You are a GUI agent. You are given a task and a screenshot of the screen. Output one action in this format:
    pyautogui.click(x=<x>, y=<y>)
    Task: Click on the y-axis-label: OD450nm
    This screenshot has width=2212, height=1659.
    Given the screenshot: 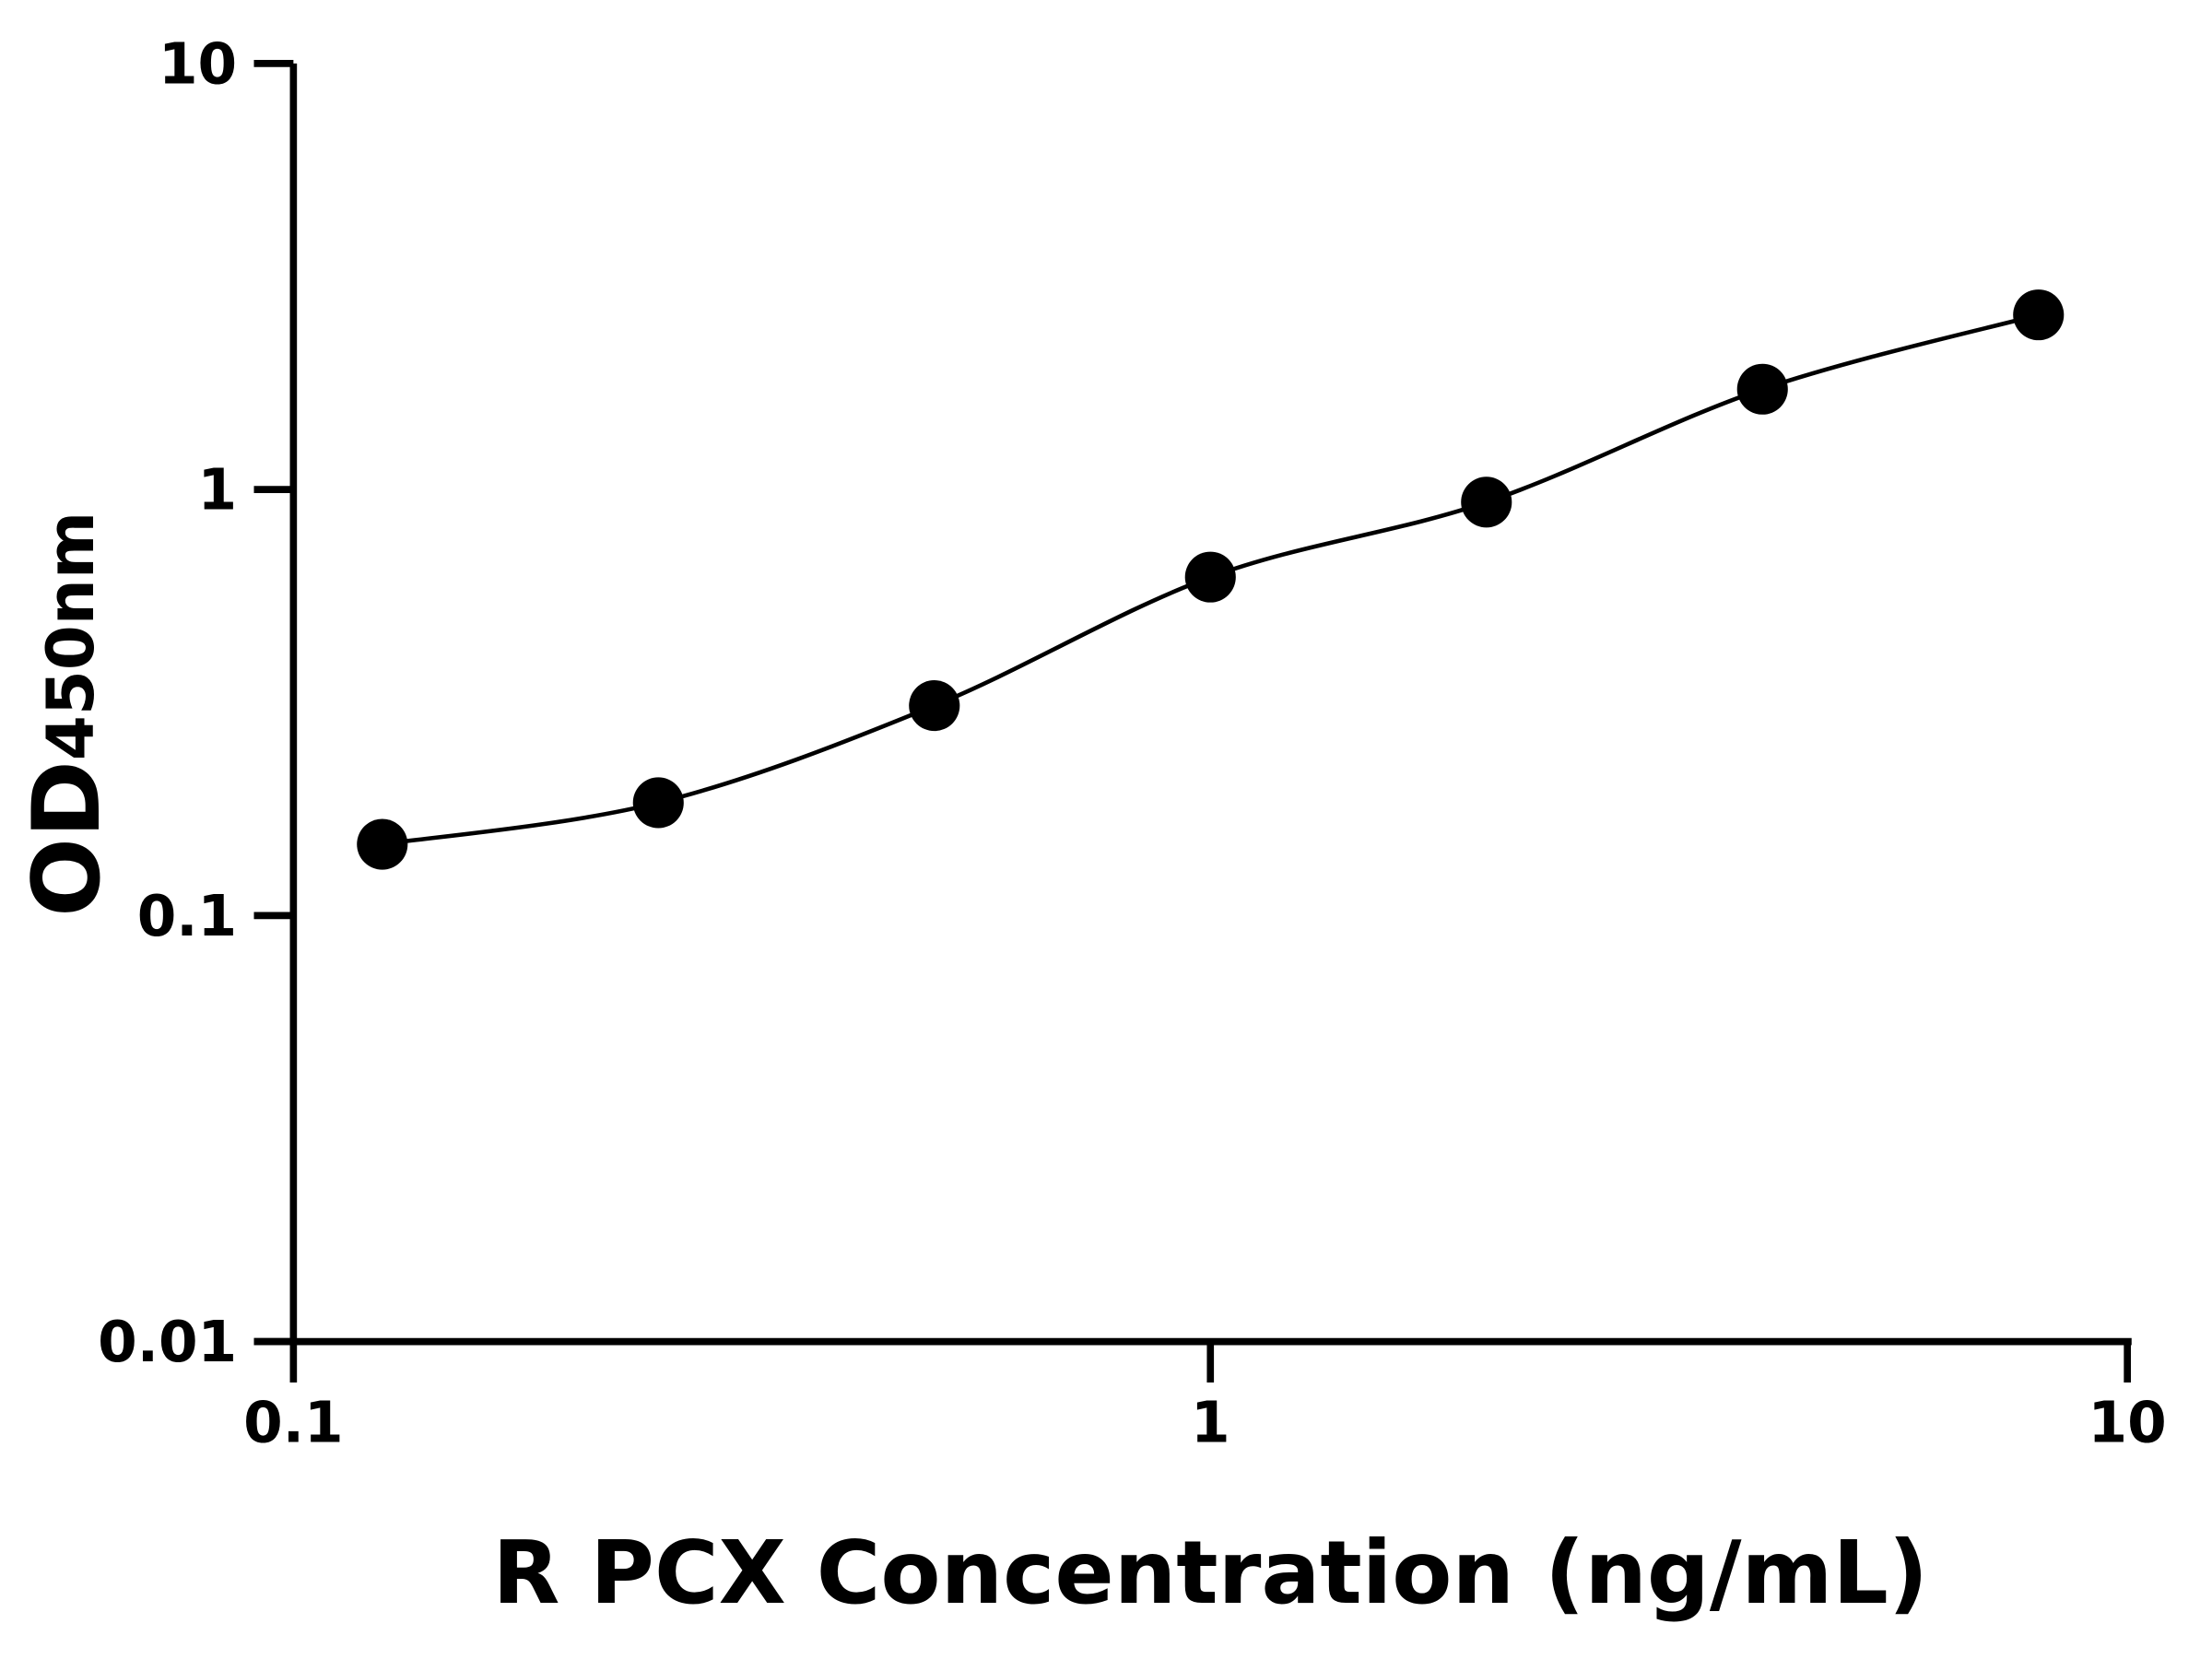 What is the action you would take?
    pyautogui.click(x=66, y=714)
    